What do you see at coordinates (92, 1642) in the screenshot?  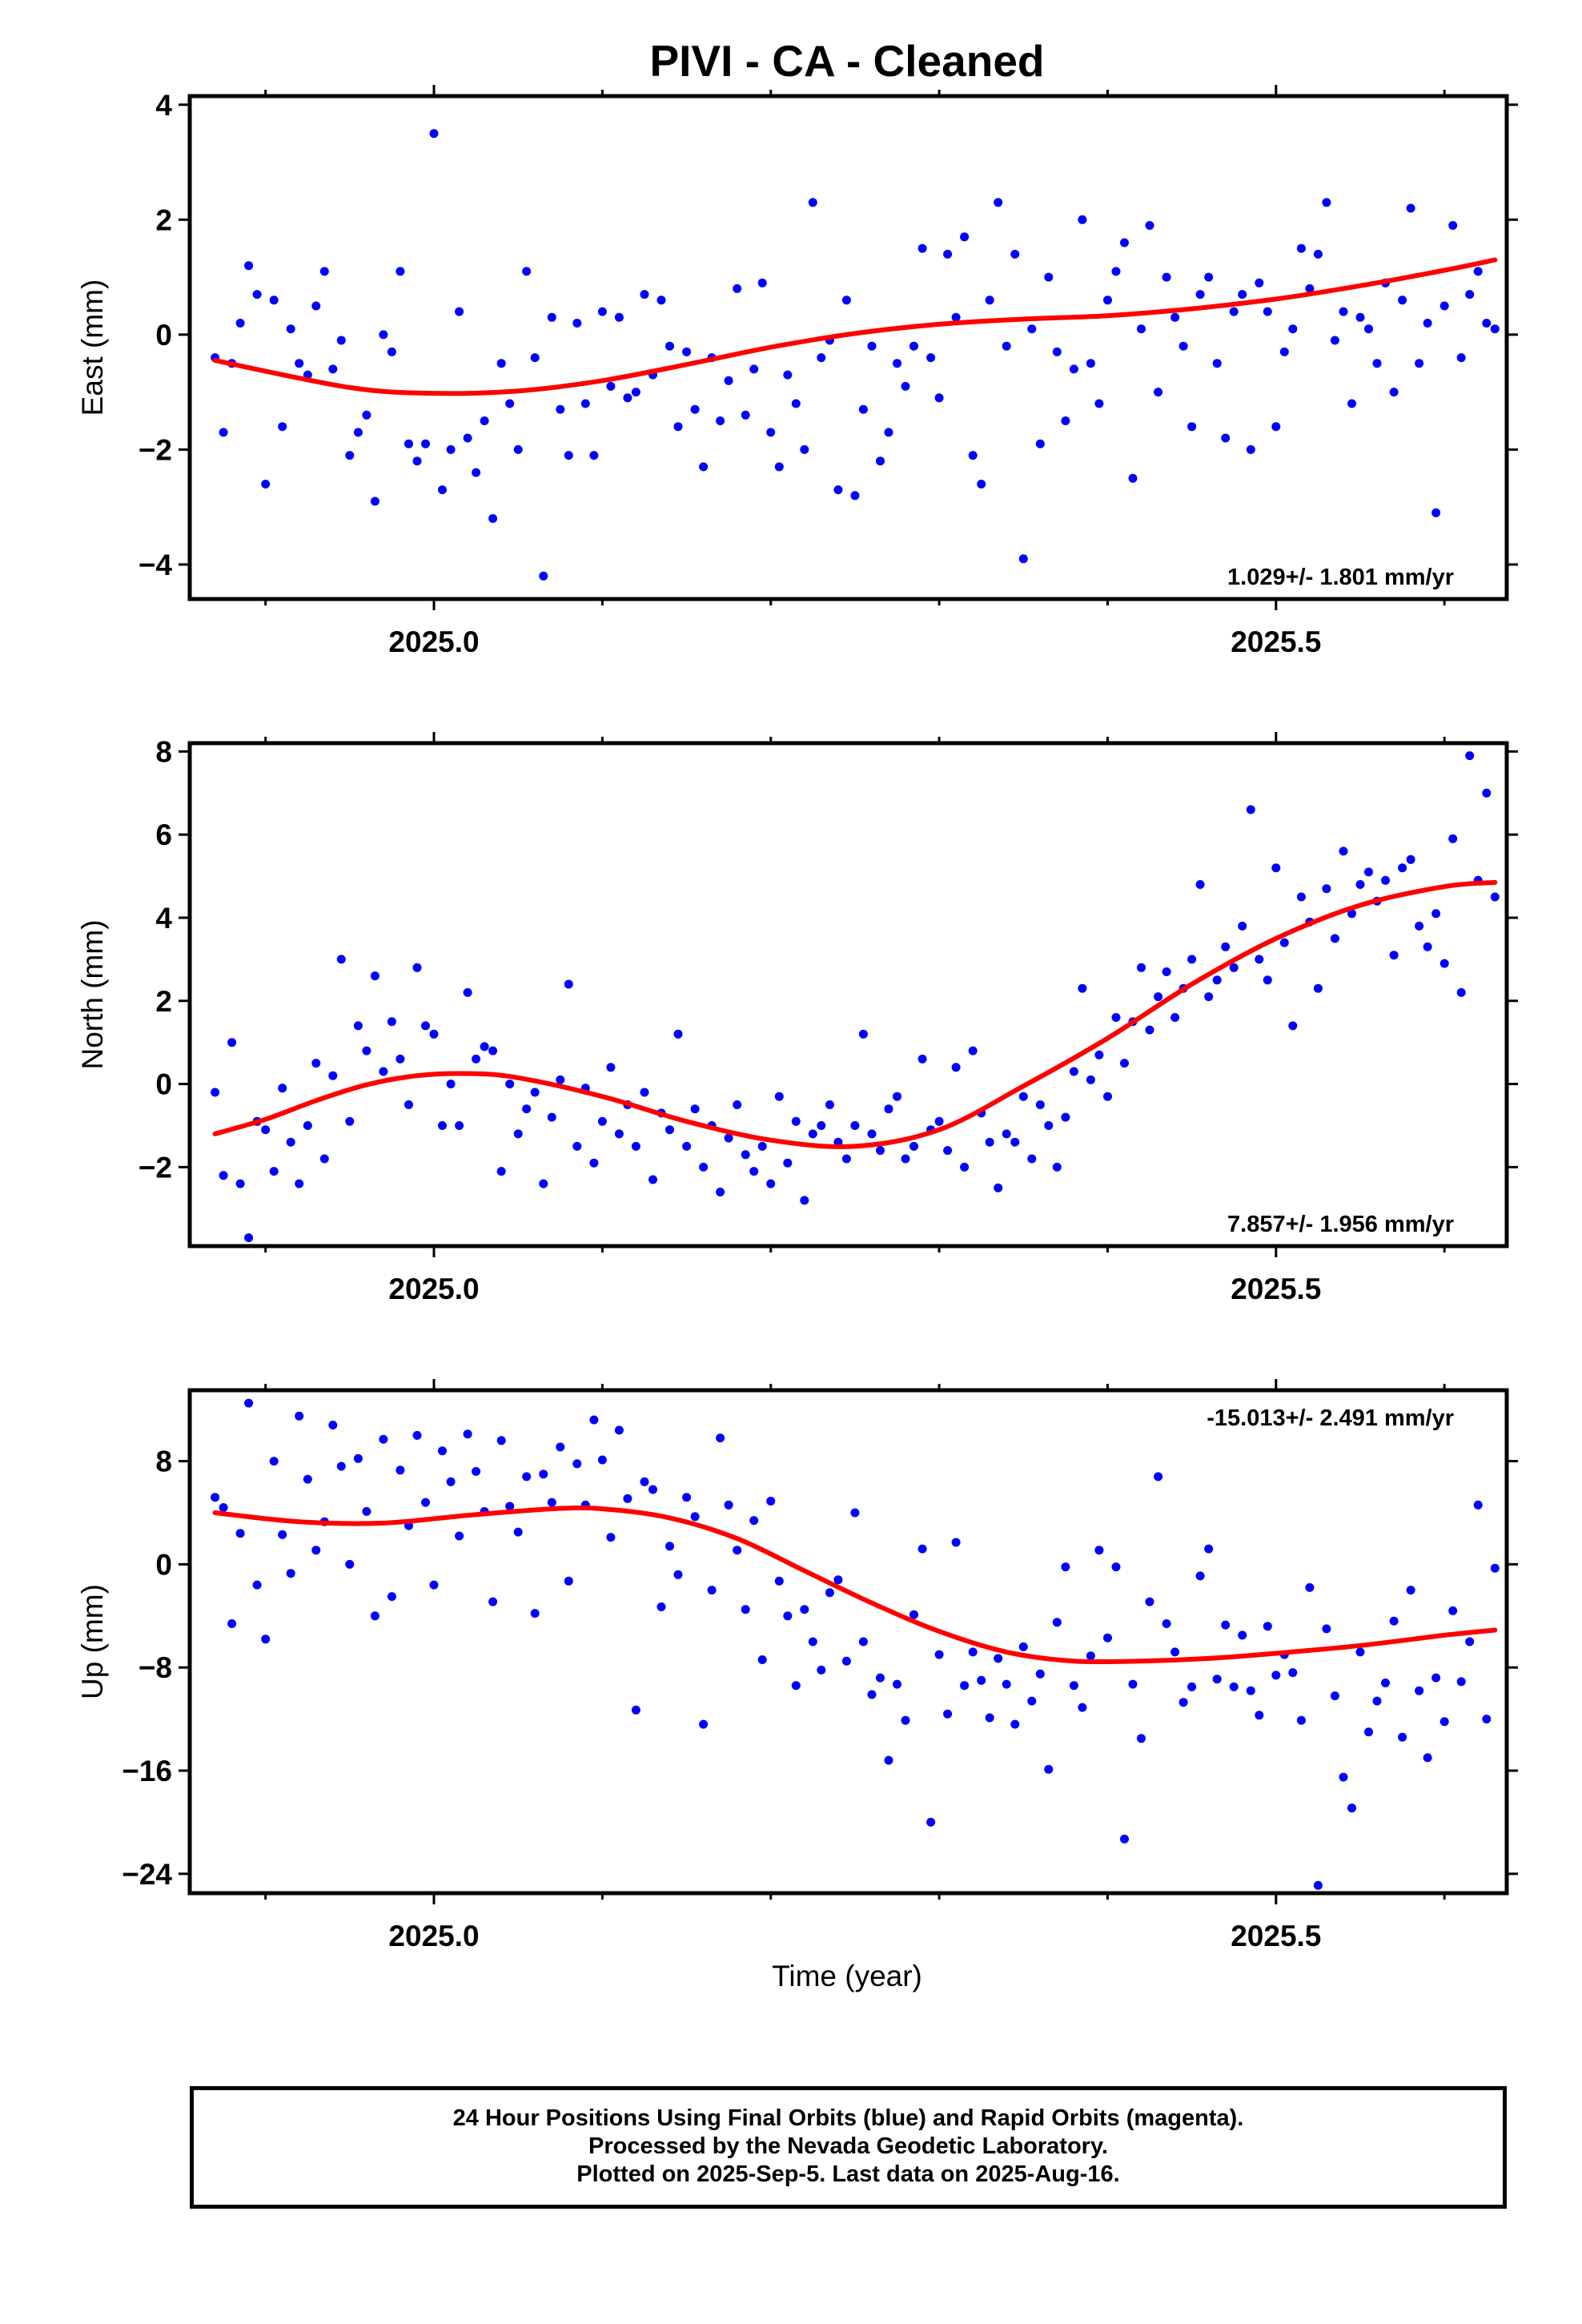 I see `y-axis-label: Up (mm)` at bounding box center [92, 1642].